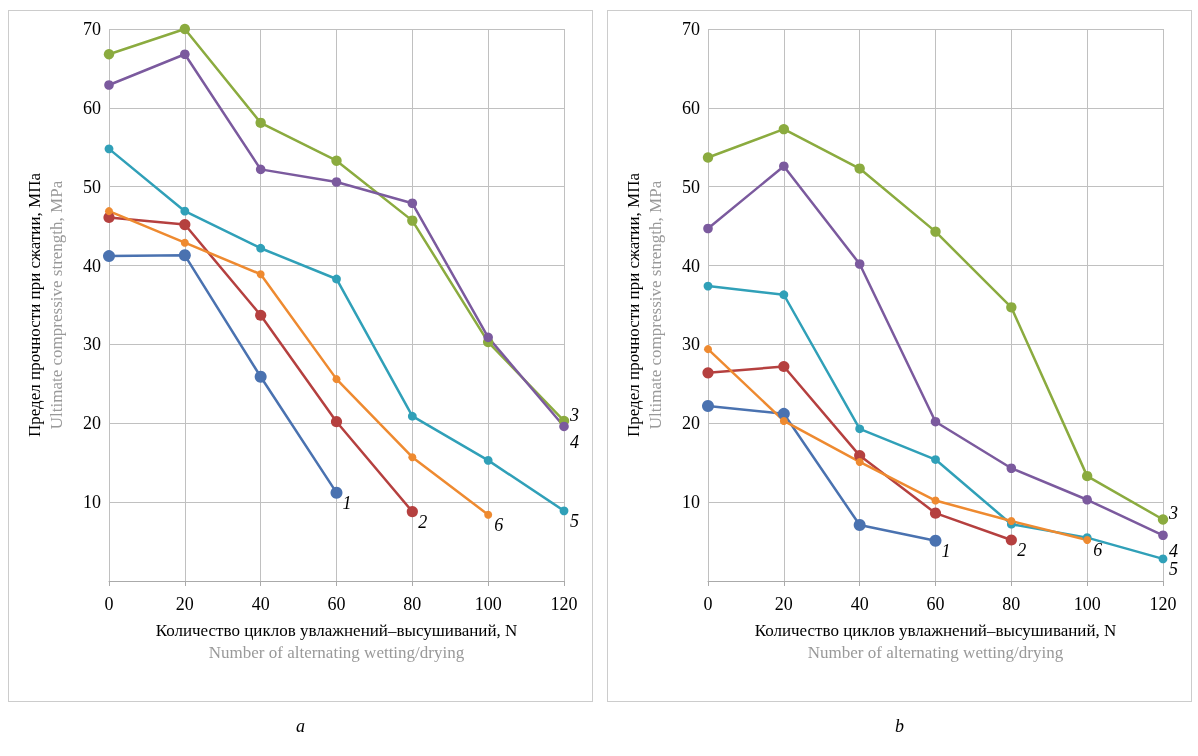 This screenshot has width=1198, height=756. What do you see at coordinates (574, 520) in the screenshot?
I see `series-label: 5` at bounding box center [574, 520].